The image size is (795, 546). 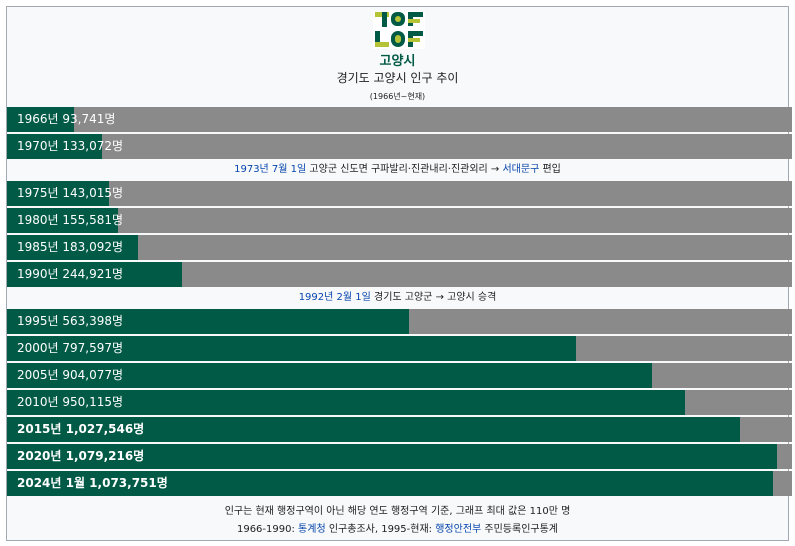 What do you see at coordinates (312, 529) in the screenshot?
I see `source-link-kostat: 통계청` at bounding box center [312, 529].